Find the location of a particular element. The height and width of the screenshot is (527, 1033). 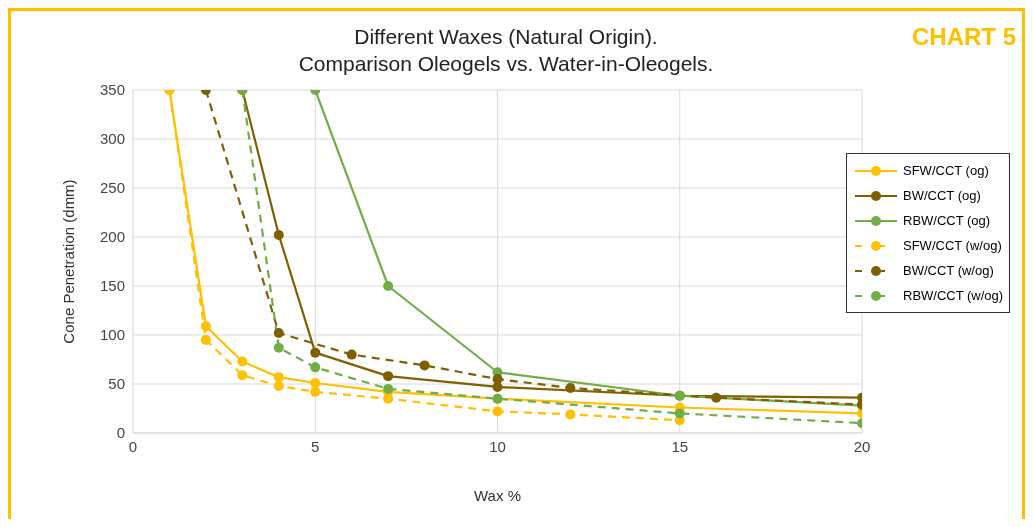

x-tick-label: 15 is located at coordinates (680, 446).